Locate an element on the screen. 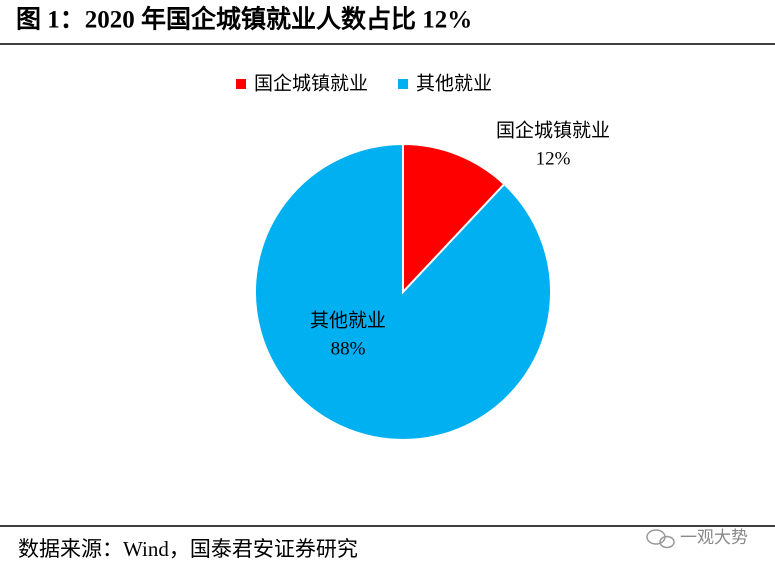 Image resolution: width=775 pixels, height=569 pixels. data-label-name: 其他就业 is located at coordinates (348, 320).